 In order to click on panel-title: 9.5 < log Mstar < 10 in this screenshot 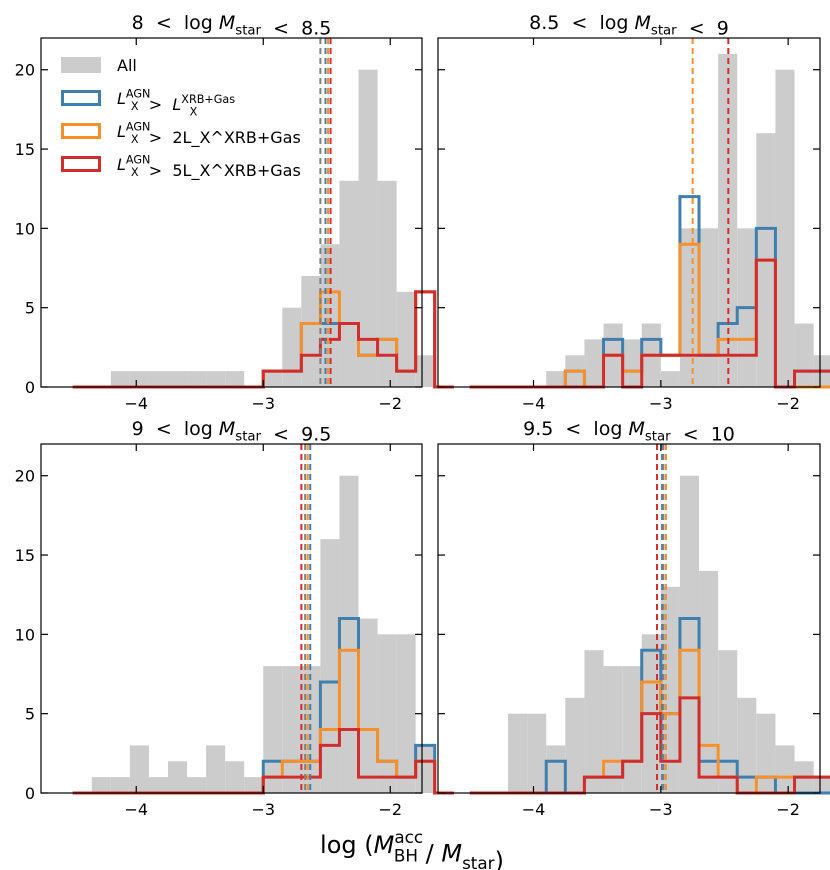, I will do `click(629, 432)`.